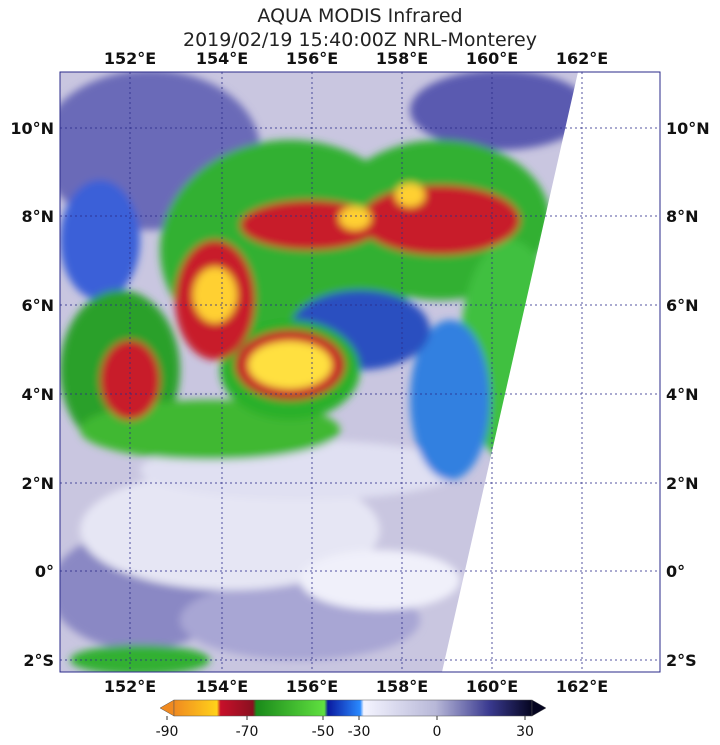 The image size is (720, 745). What do you see at coordinates (44, 571) in the screenshot?
I see `latitude-label-left: 0°` at bounding box center [44, 571].